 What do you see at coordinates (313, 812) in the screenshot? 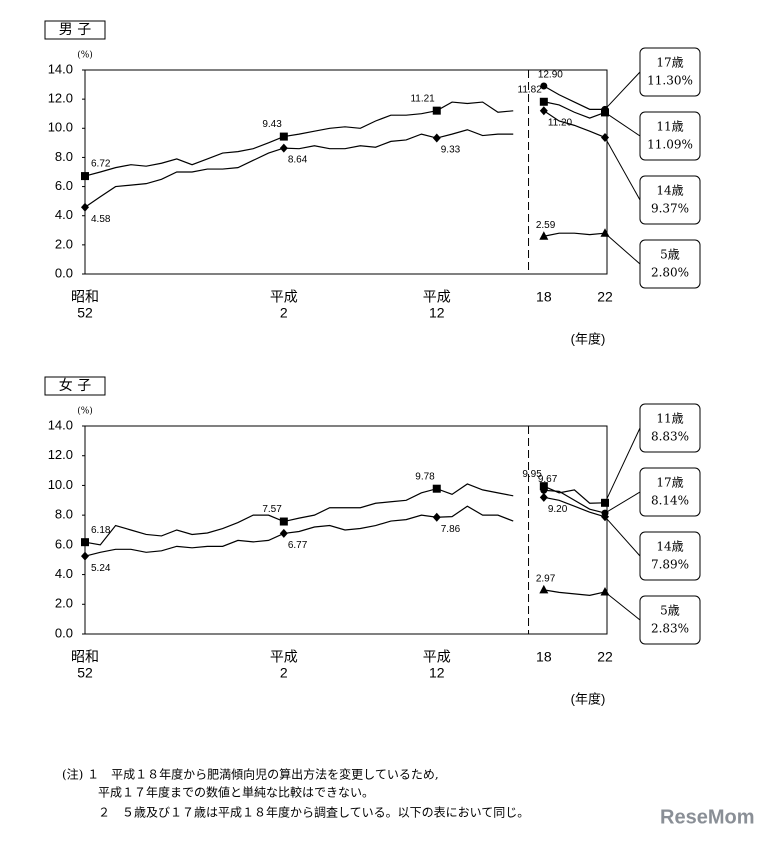
I see `note: ２ ５歳及び１７歳は平成１８年度から調査している。以下の表において同じ。` at bounding box center [313, 812].